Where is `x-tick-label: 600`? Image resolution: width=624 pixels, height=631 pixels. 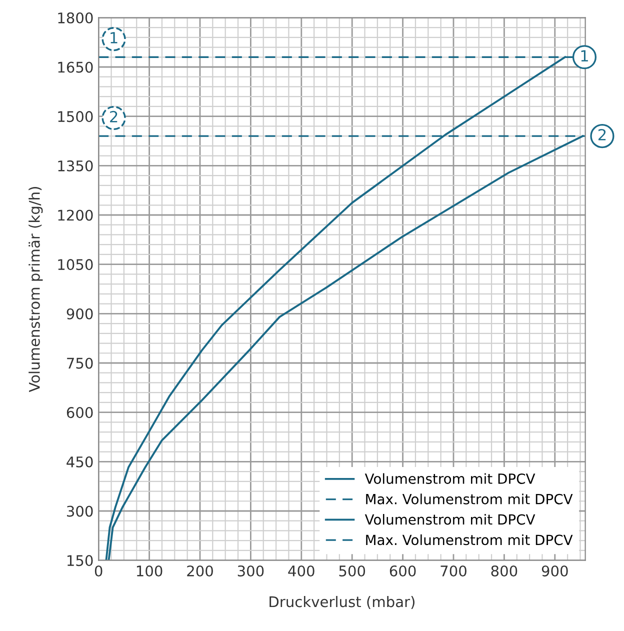 x-tick-label: 600 is located at coordinates (403, 570).